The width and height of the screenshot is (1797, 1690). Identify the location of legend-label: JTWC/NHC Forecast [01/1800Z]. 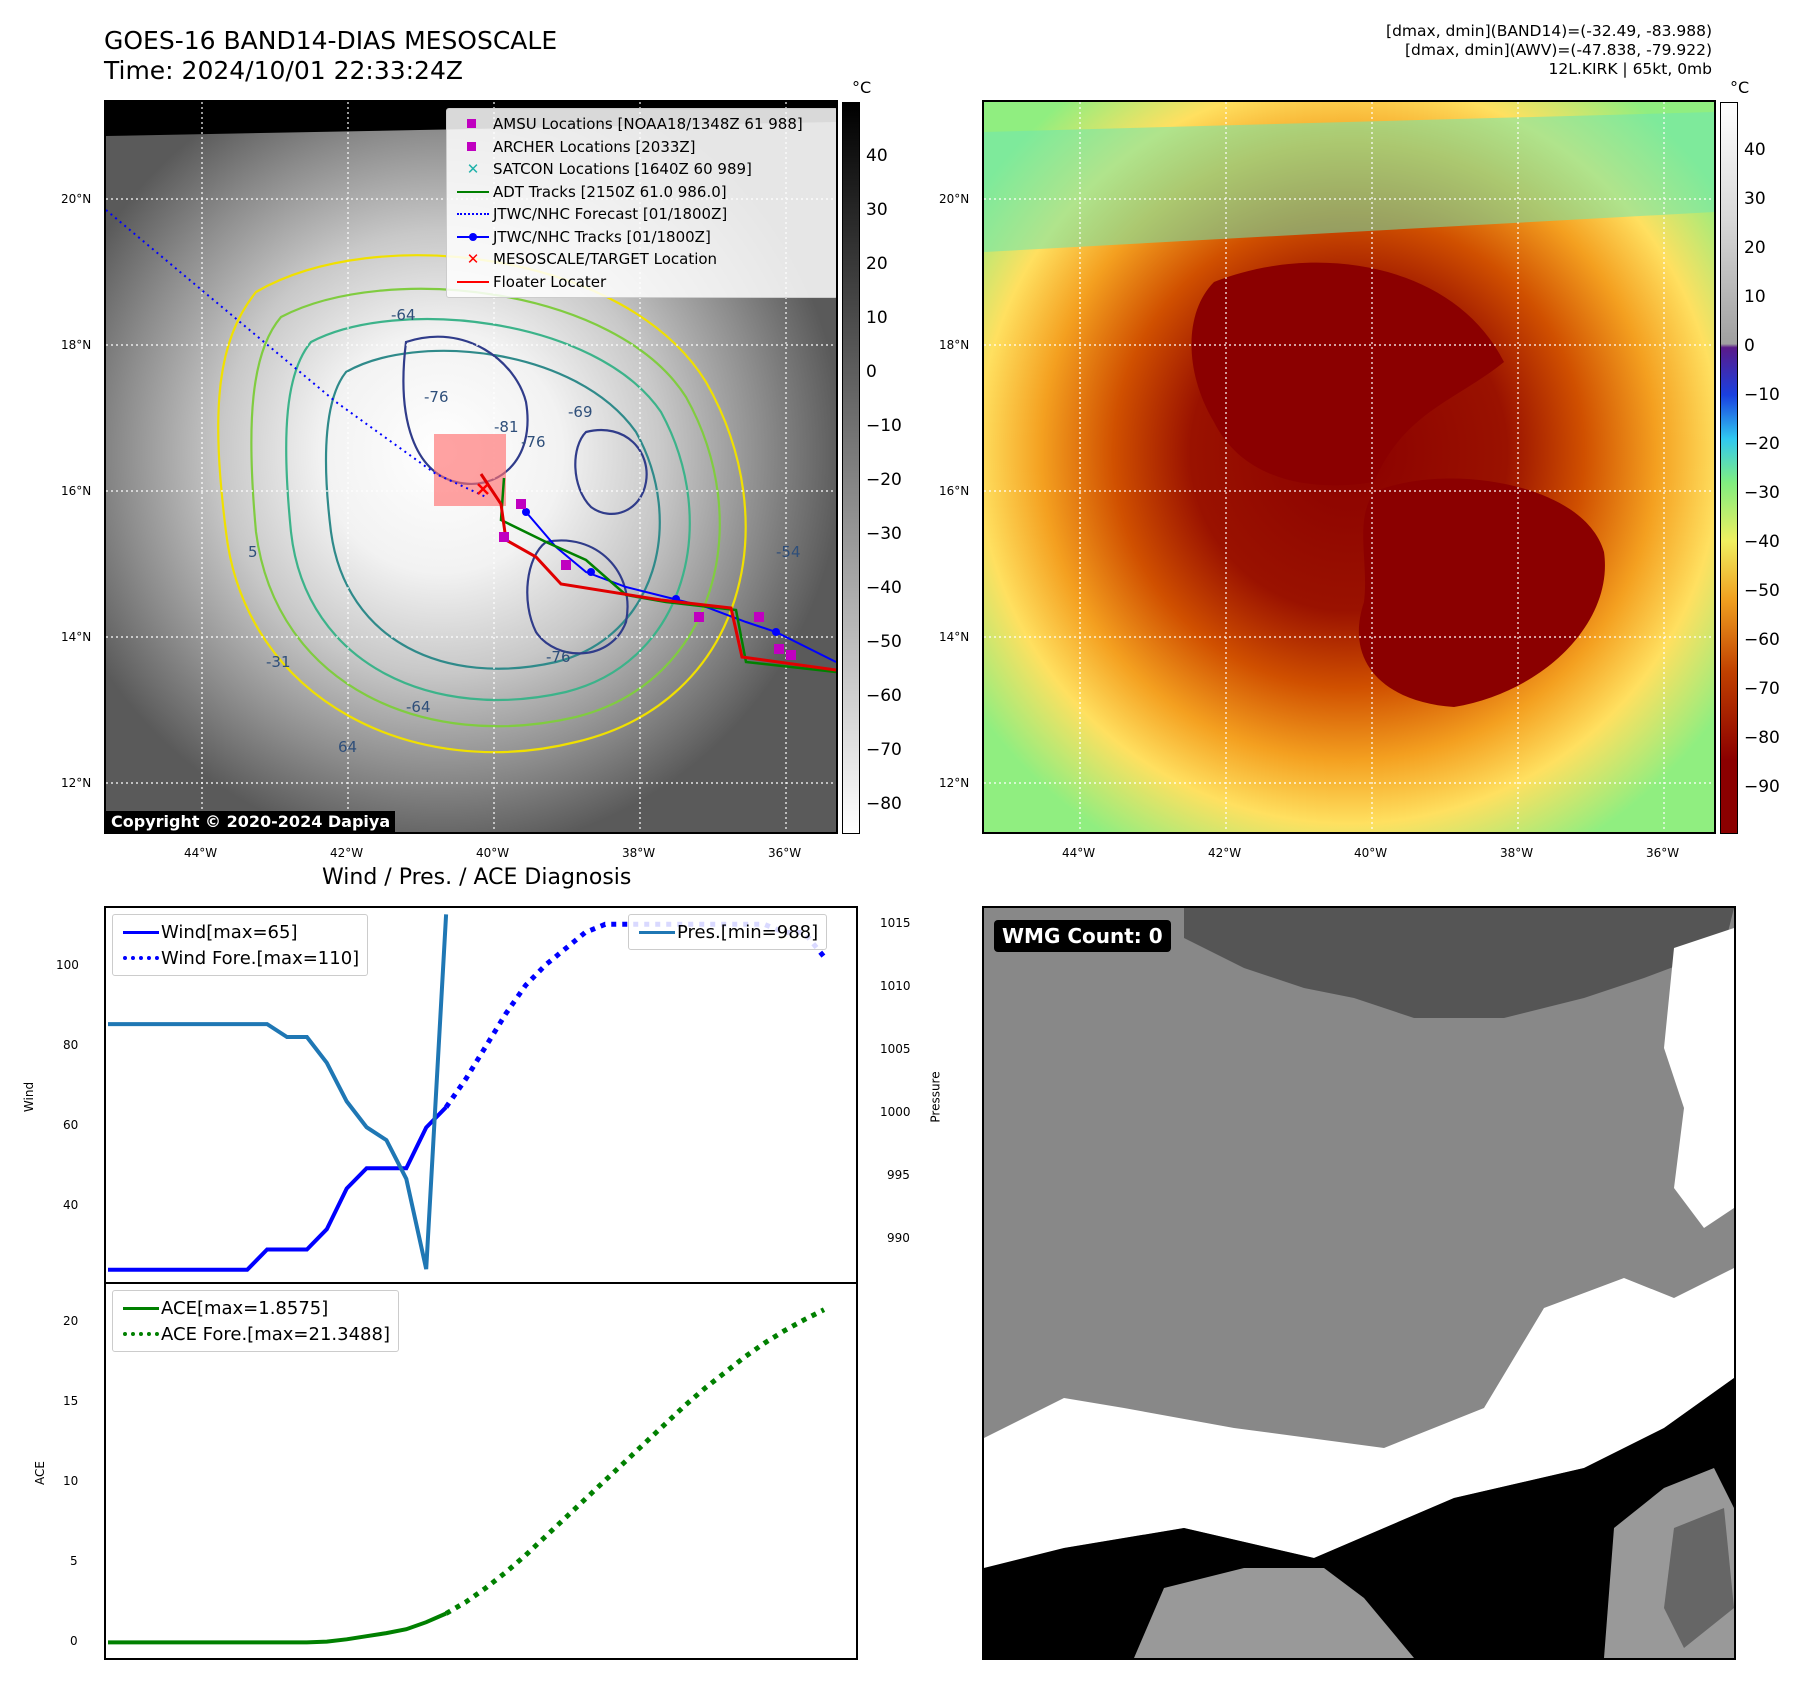
(610, 214).